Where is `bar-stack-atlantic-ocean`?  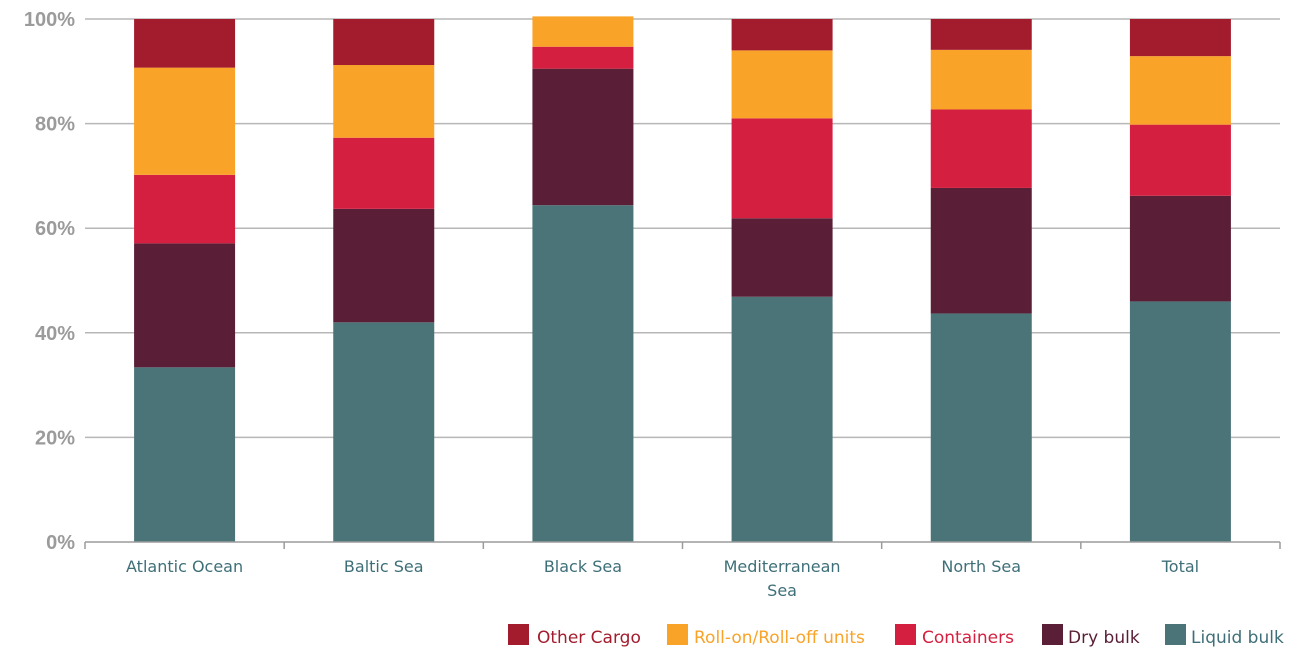 bar-stack-atlantic-ocean is located at coordinates (185, 280).